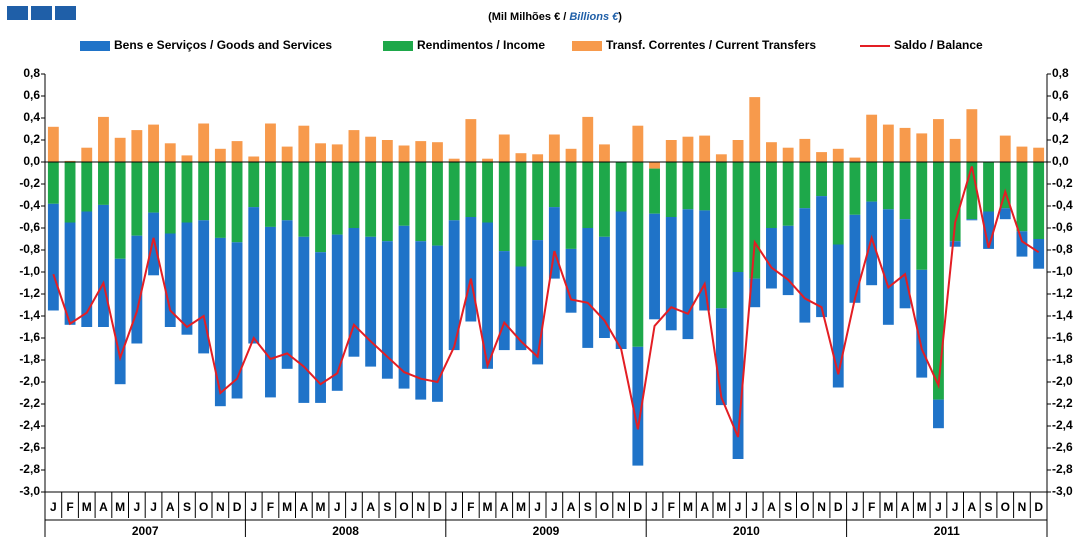  What do you see at coordinates (29, 315) in the screenshot?
I see `y-tick-label: -1,4` at bounding box center [29, 315].